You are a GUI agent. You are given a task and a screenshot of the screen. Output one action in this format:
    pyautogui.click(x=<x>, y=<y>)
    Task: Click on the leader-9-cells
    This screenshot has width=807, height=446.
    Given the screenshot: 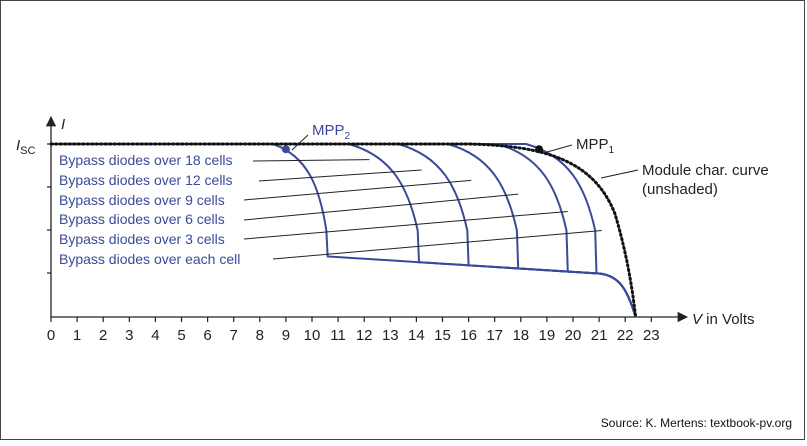 What is the action you would take?
    pyautogui.click(x=357, y=190)
    